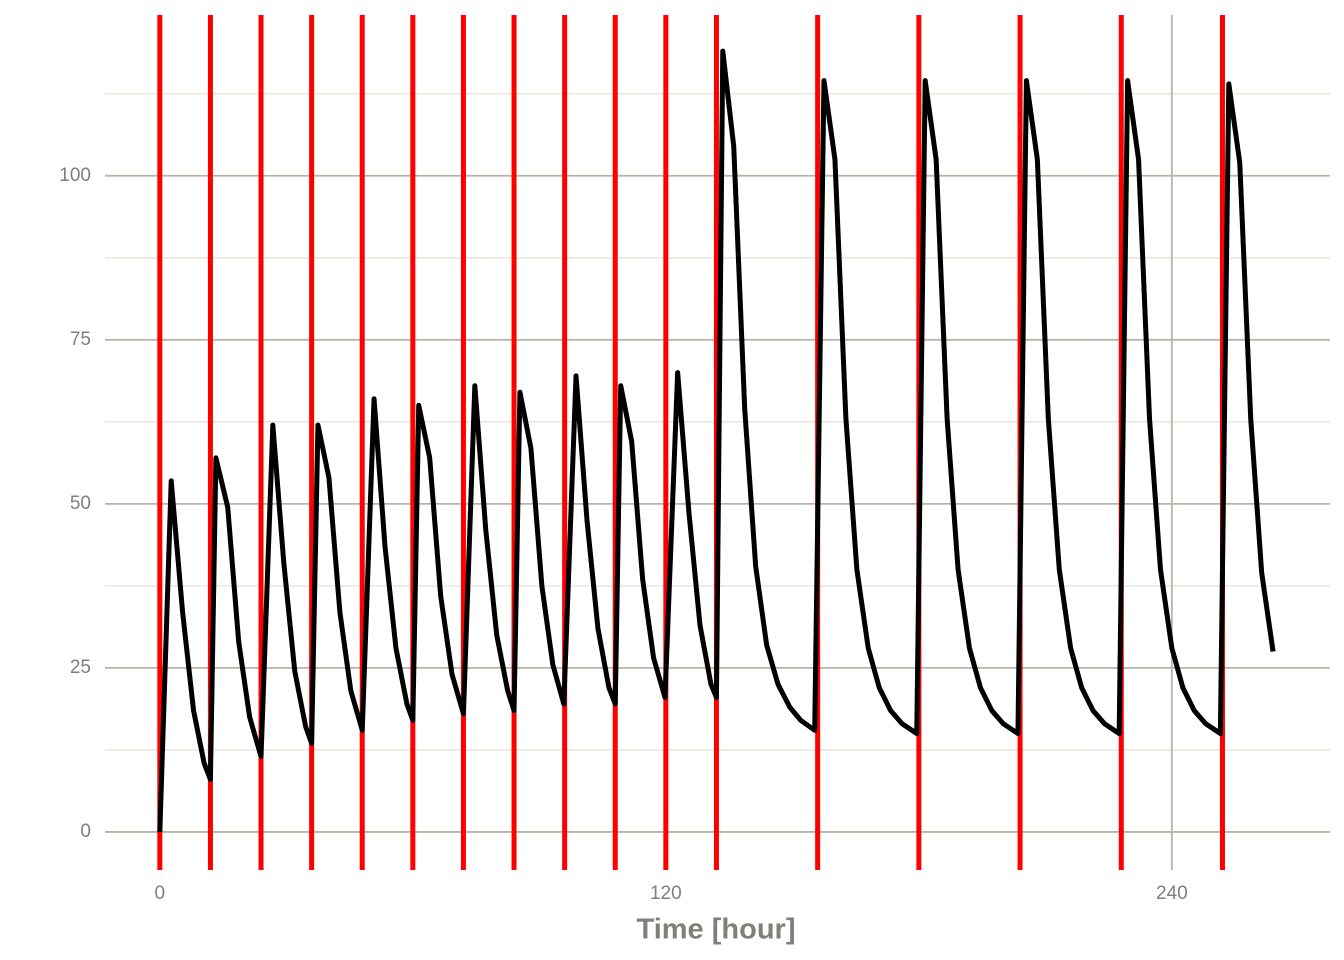 This screenshot has width=1344, height=960. What do you see at coordinates (716, 930) in the screenshot?
I see `x-axis-title: Time [hour]` at bounding box center [716, 930].